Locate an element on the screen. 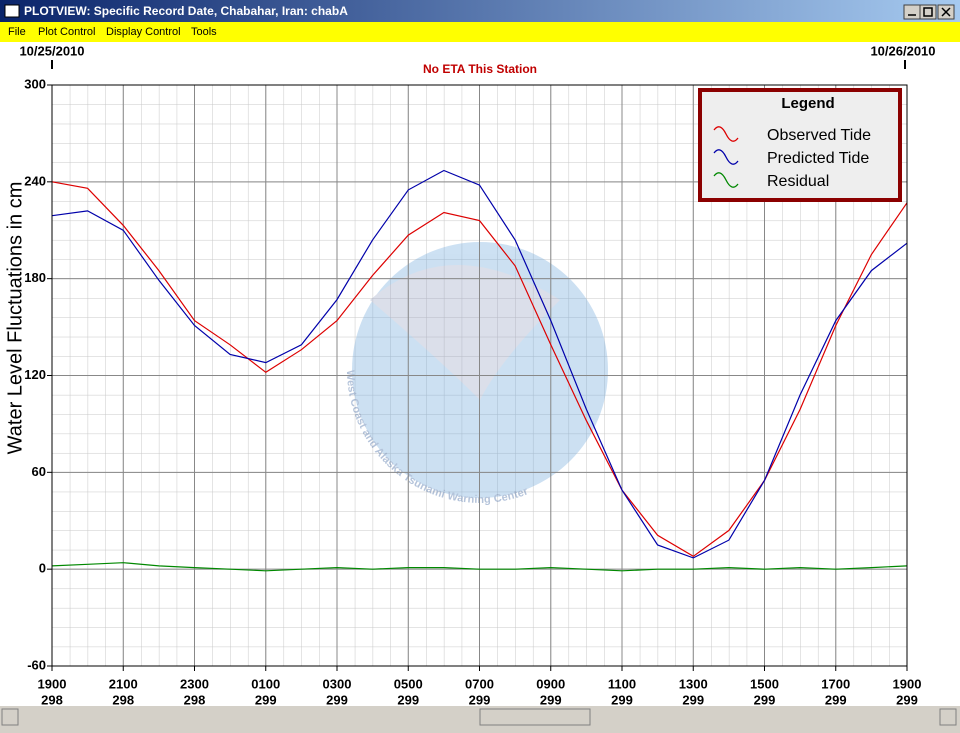 This screenshot has height=733, width=960. y-axis-label: Water Level Fluctuations in cm is located at coordinates (15, 318).